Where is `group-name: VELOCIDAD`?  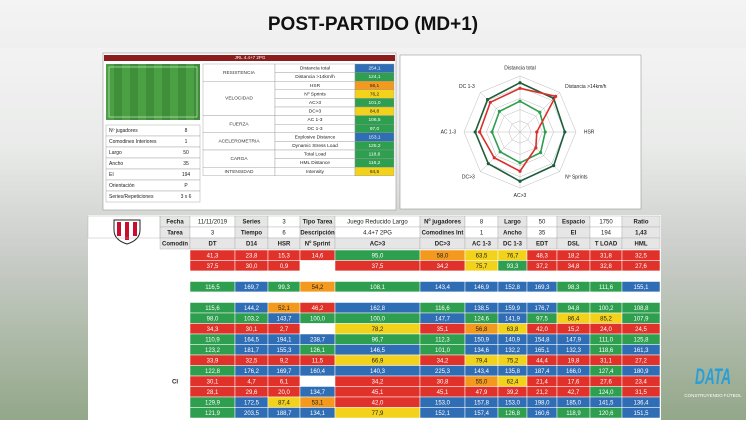 group-name: VELOCIDAD is located at coordinates (239, 99).